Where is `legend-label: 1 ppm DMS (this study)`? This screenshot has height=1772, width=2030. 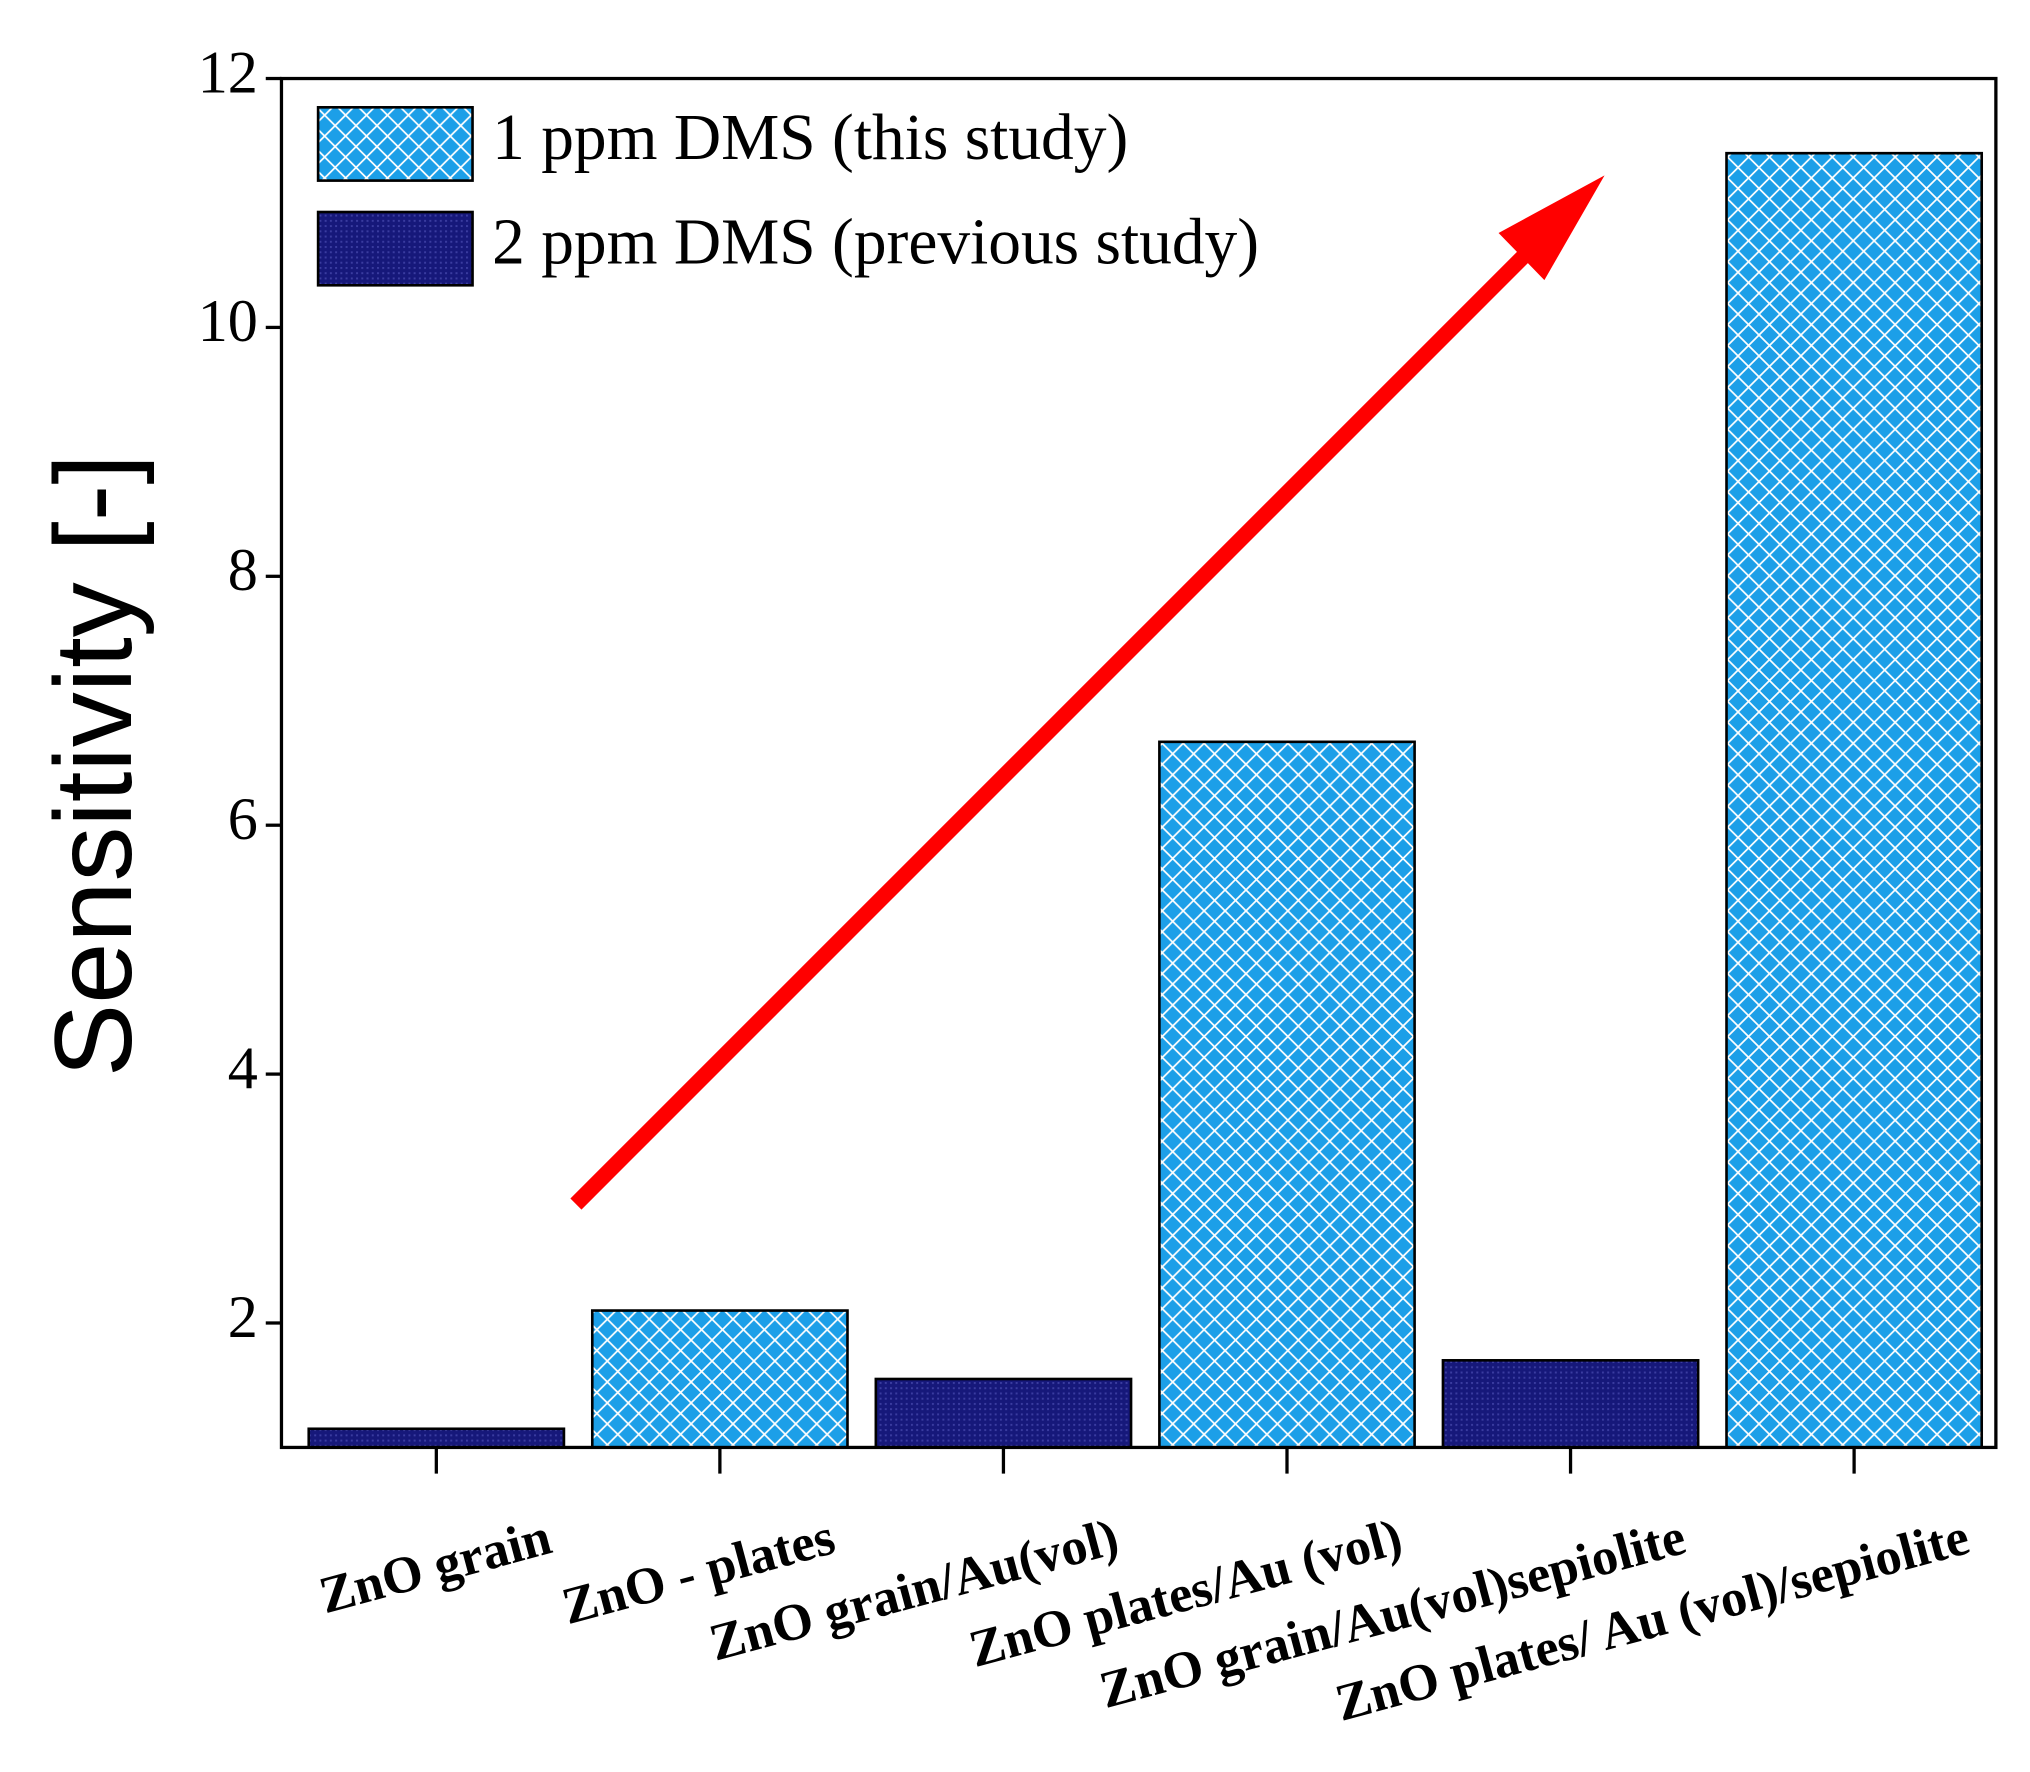 legend-label: 1 ppm DMS (this study) is located at coordinates (810, 138).